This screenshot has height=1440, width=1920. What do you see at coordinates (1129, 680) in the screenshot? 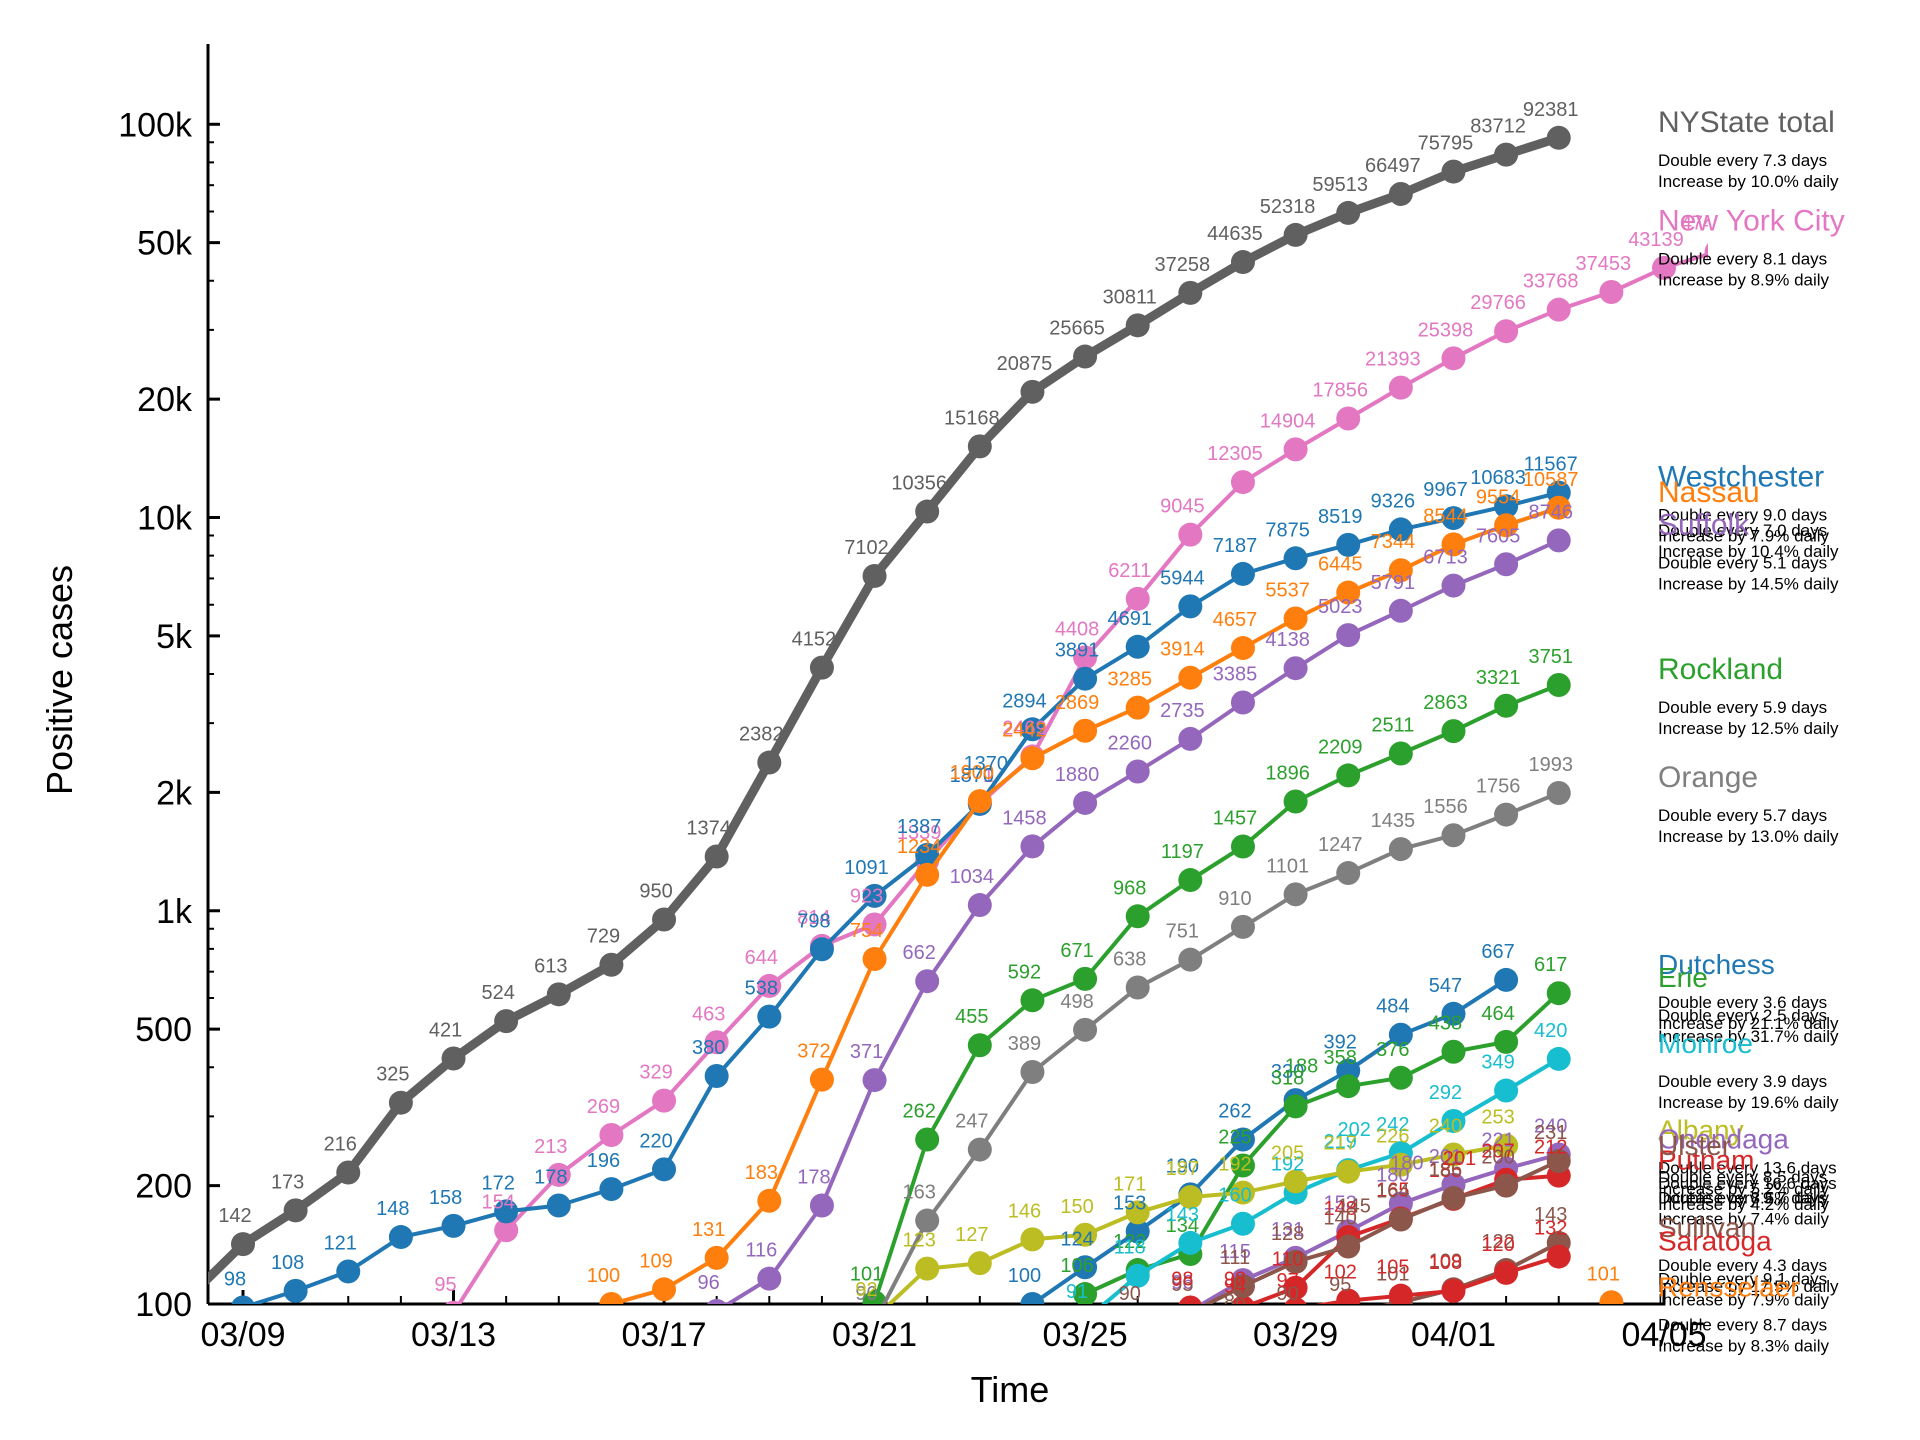
I see `data-label: 3285` at bounding box center [1129, 680].